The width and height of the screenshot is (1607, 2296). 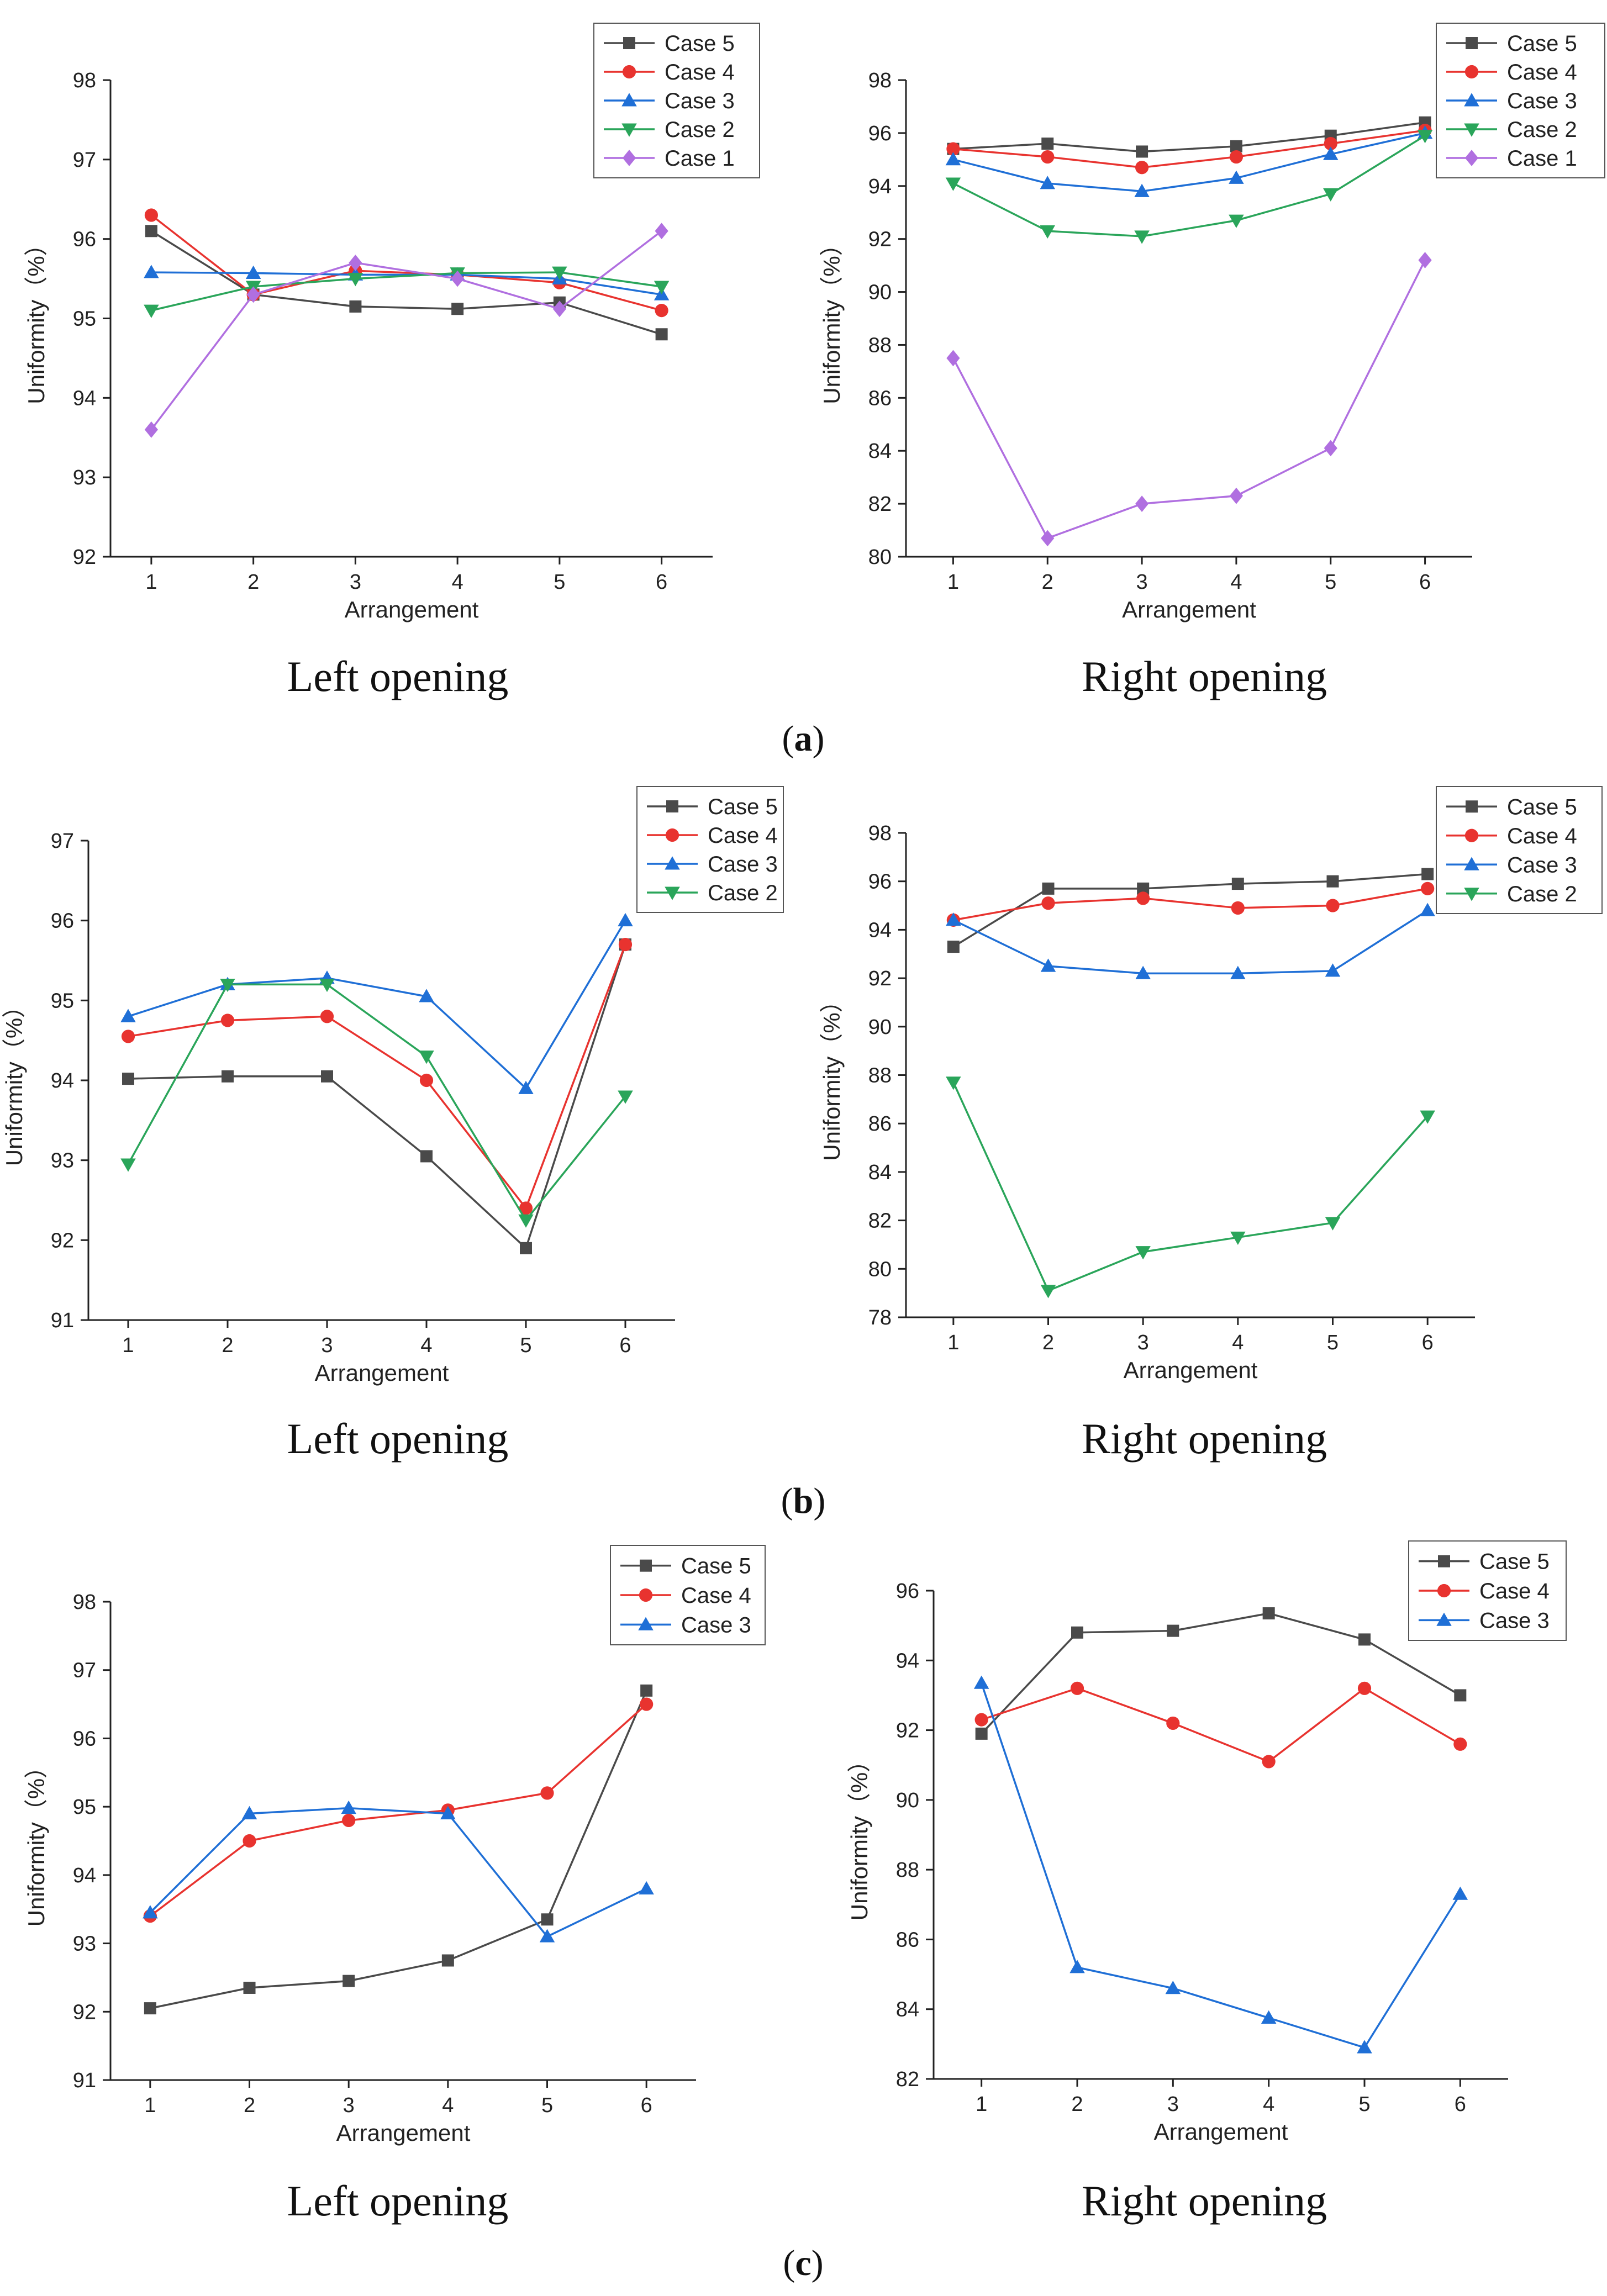 I want to click on a-left-ylabel: Uniformity（%）, so click(x=36, y=319).